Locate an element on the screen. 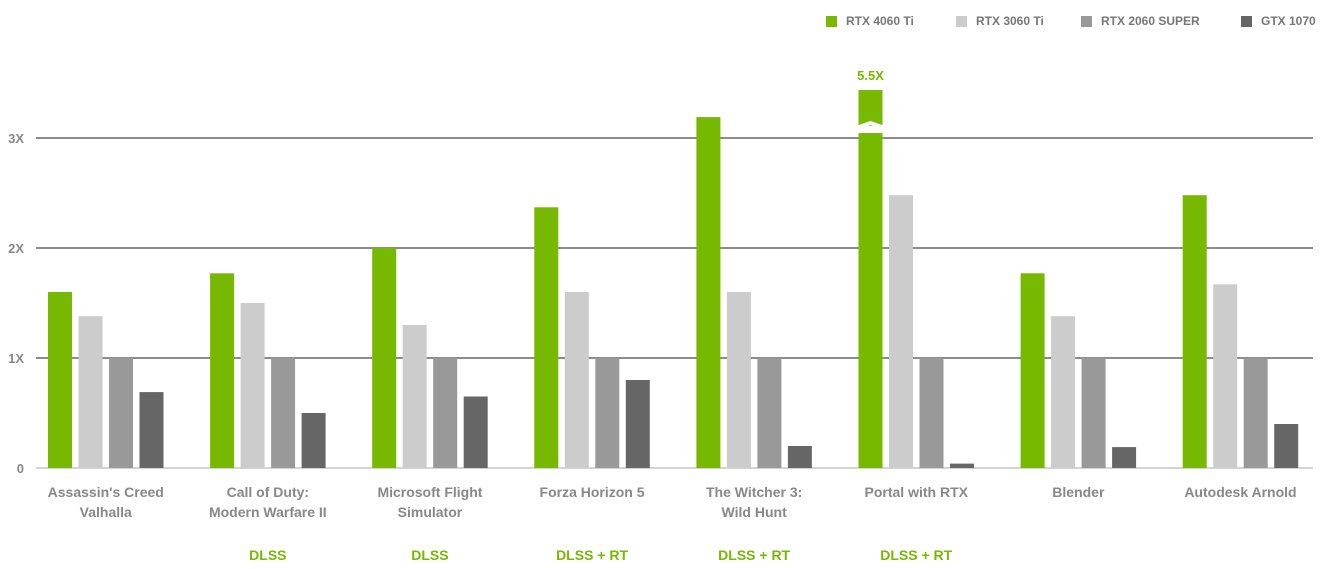 Image resolution: width=1330 pixels, height=569 pixels. x-tick-label: Assassin's Creed is located at coordinates (106, 492).